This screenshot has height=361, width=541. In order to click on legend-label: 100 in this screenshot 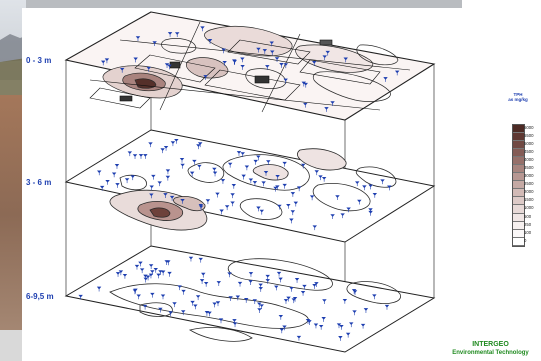, I will do `click(528, 232)`.